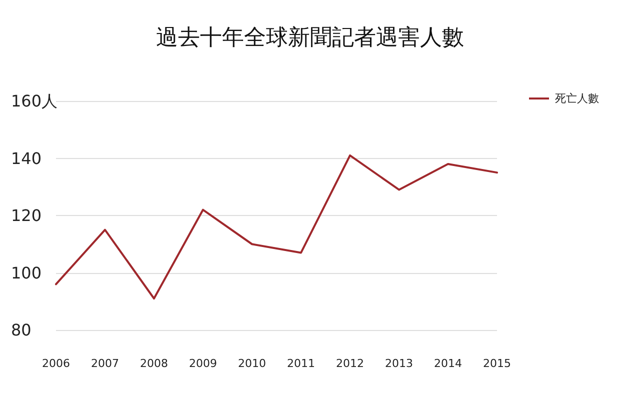 The width and height of the screenshot is (620, 397). Describe the element at coordinates (577, 98) in the screenshot. I see `legend-label: 死亡人數` at that location.